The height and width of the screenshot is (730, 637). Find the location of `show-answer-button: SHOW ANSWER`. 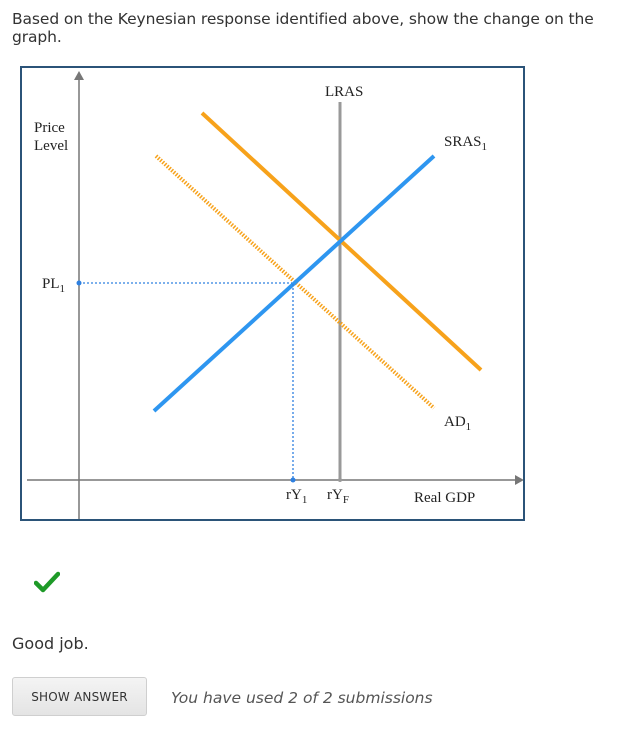

show-answer-button: SHOW ANSWER is located at coordinates (79, 696).